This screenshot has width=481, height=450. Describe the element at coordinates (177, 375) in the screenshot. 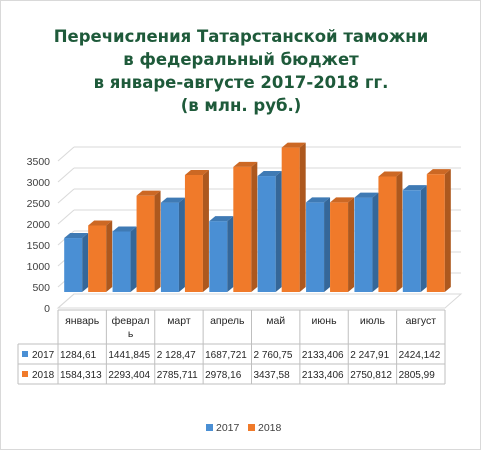

I see `data-label: 2785,711` at that location.